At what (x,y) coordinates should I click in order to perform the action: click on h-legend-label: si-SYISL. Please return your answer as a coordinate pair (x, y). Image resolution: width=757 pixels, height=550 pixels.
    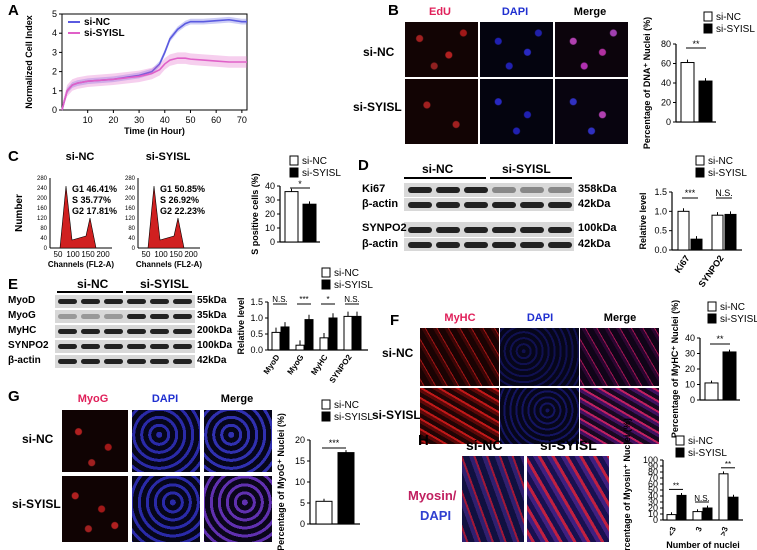
    Looking at the image, I should click on (707, 453).